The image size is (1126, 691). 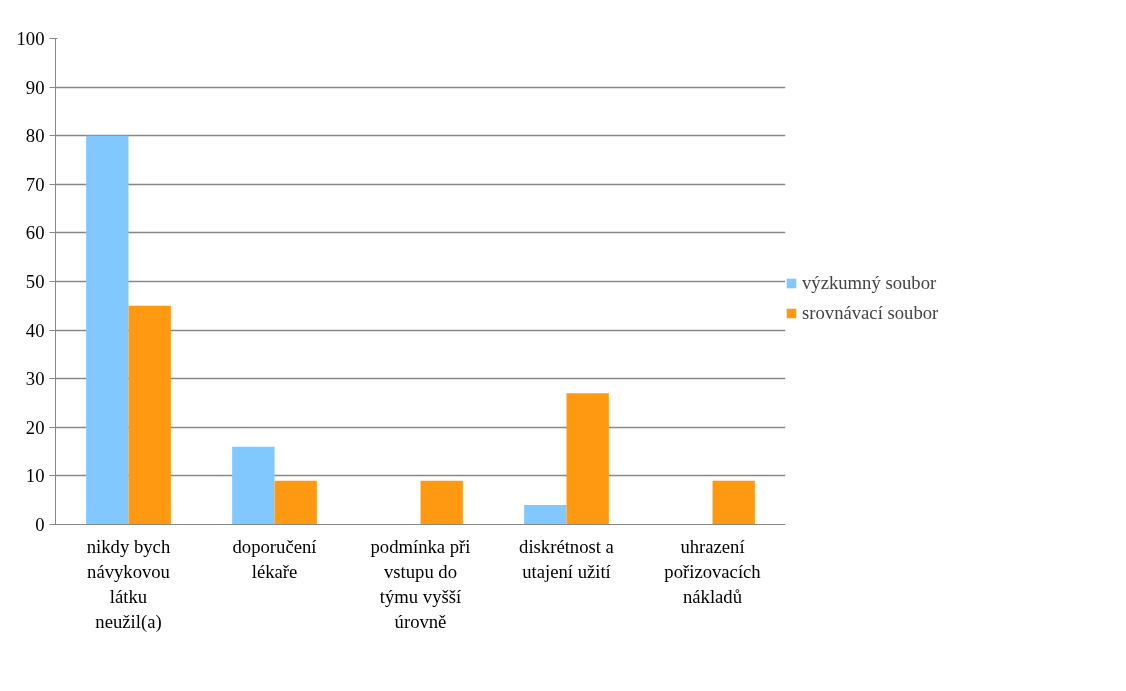 I want to click on x-tick-label: diskrétnost a utajení užití, so click(x=567, y=558).